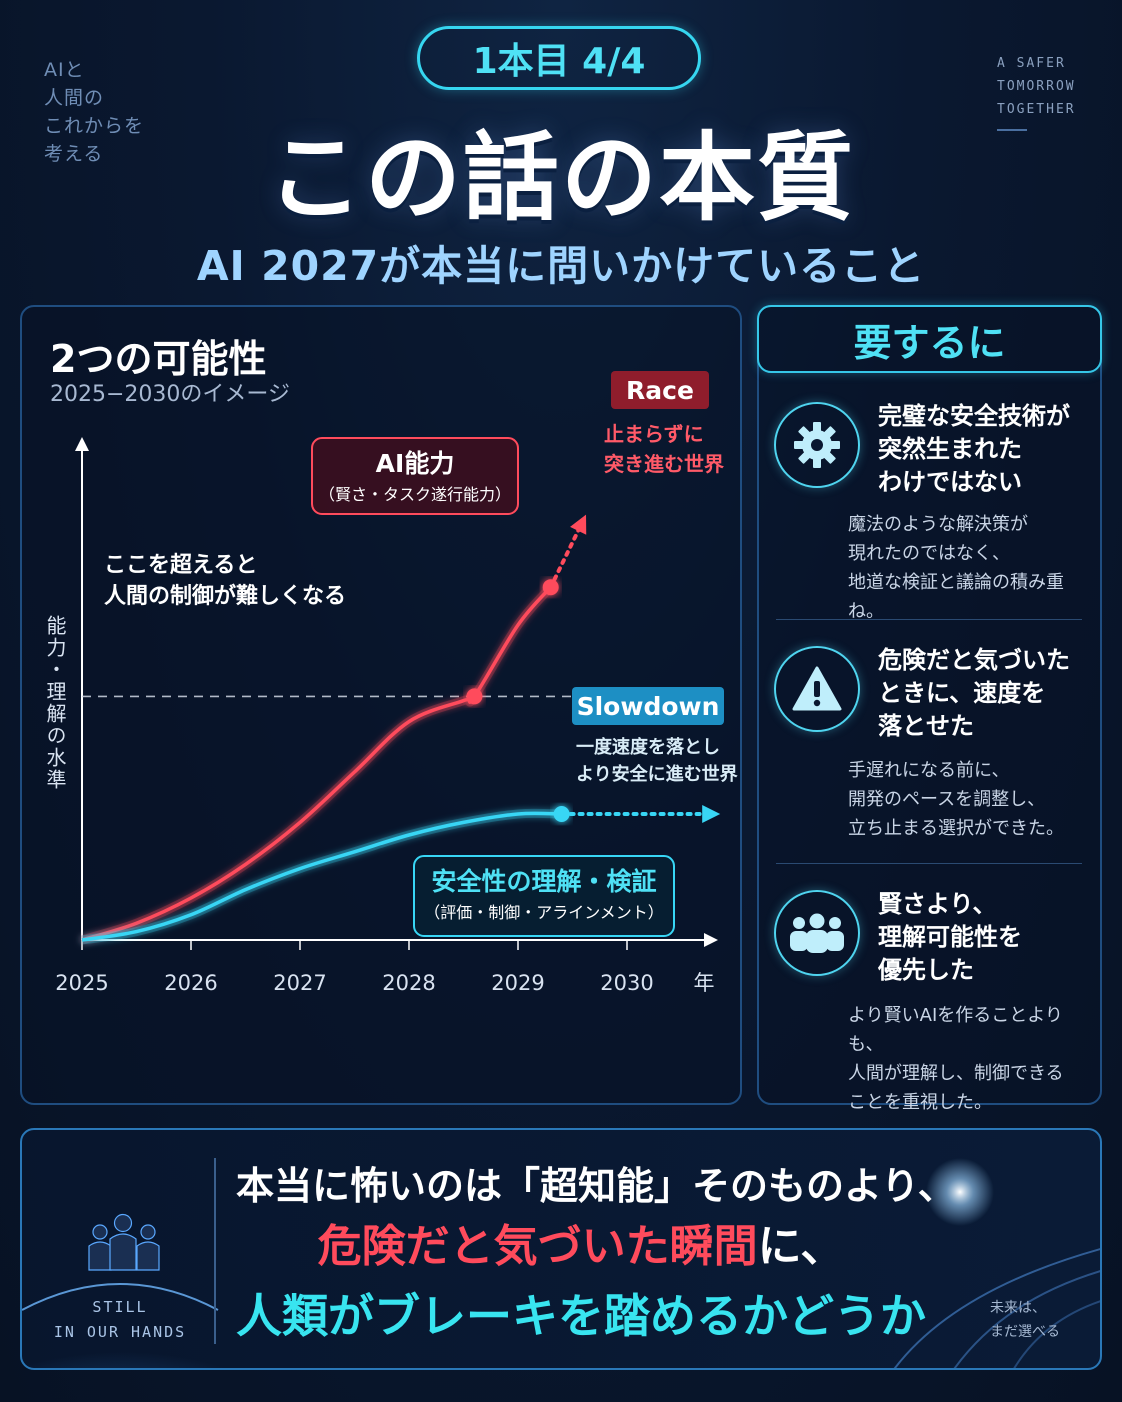  Describe the element at coordinates (190, 983) in the screenshot. I see `x-tick-label: 2026` at that location.